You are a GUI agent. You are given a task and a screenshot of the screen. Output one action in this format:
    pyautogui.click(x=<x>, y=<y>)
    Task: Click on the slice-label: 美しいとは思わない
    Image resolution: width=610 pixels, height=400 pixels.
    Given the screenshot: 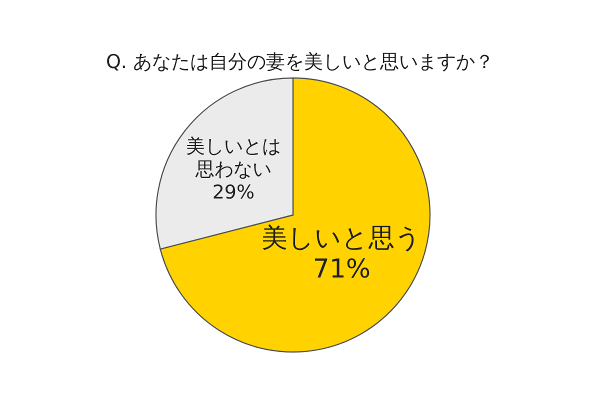 What is the action you would take?
    pyautogui.click(x=233, y=158)
    